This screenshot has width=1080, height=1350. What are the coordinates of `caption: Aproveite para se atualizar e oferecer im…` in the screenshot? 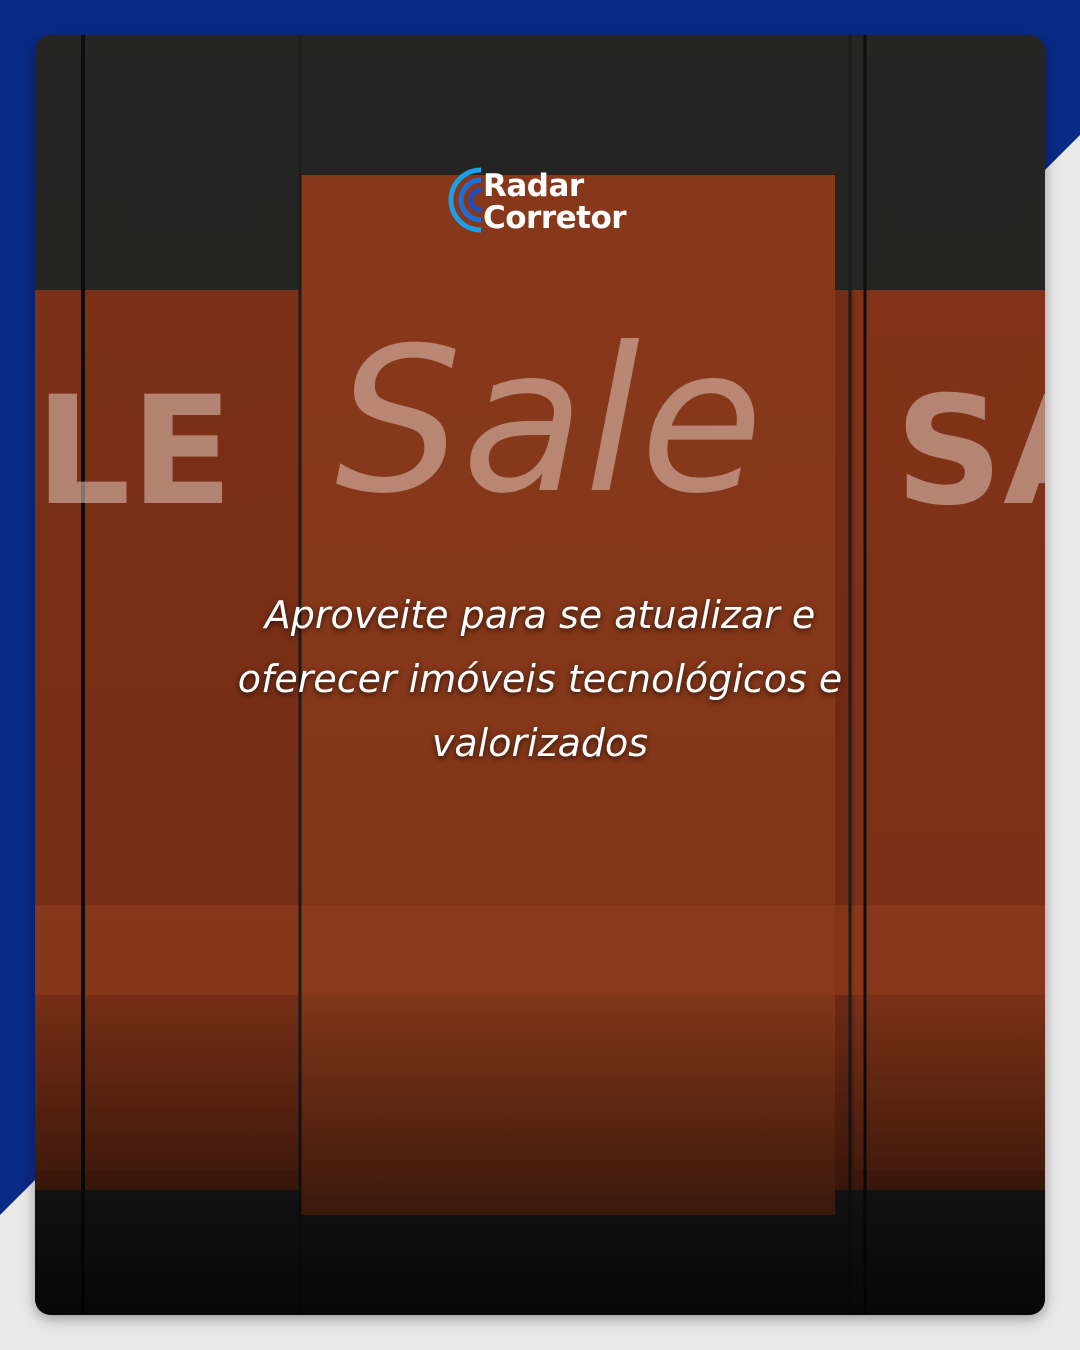 It's located at (540, 679).